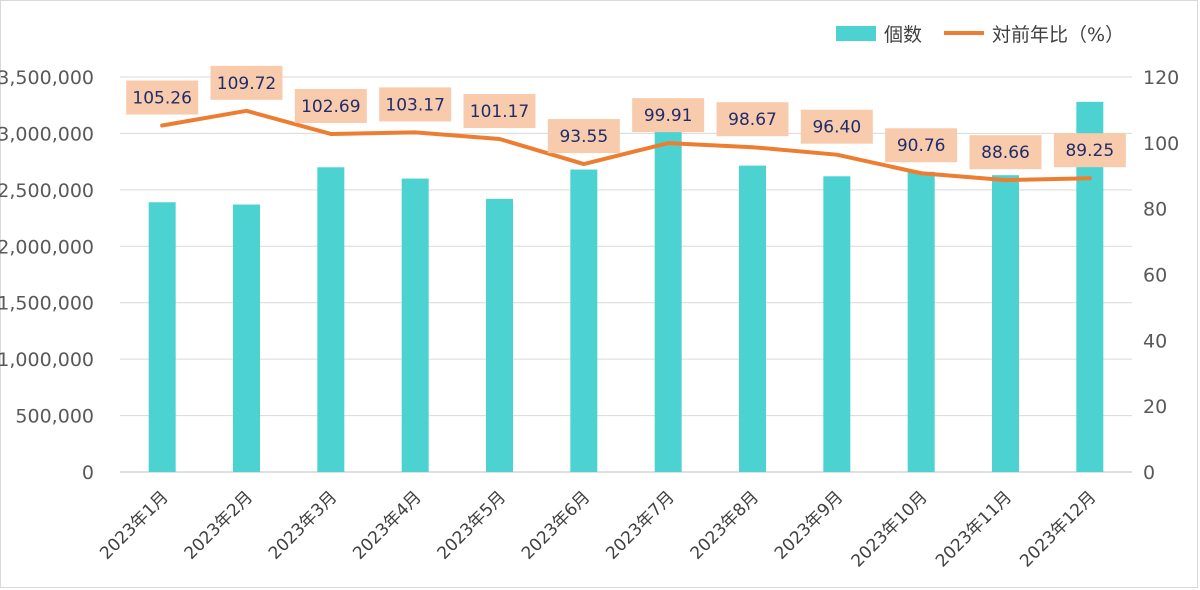  Describe the element at coordinates (903, 34) in the screenshot. I see `legend-label-bars: 個数` at that location.